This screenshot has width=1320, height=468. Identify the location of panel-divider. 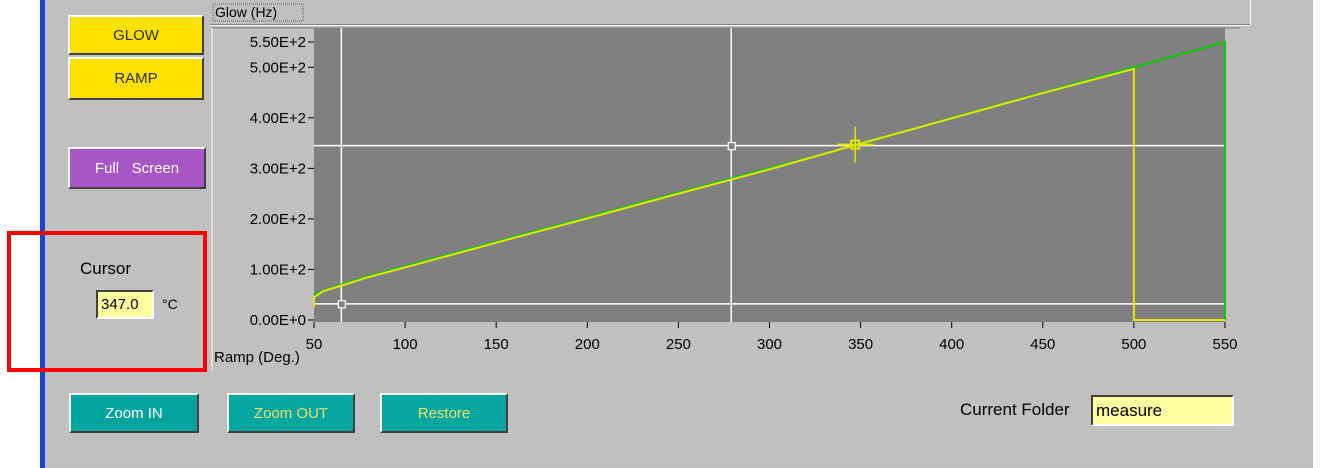
(730, 24).